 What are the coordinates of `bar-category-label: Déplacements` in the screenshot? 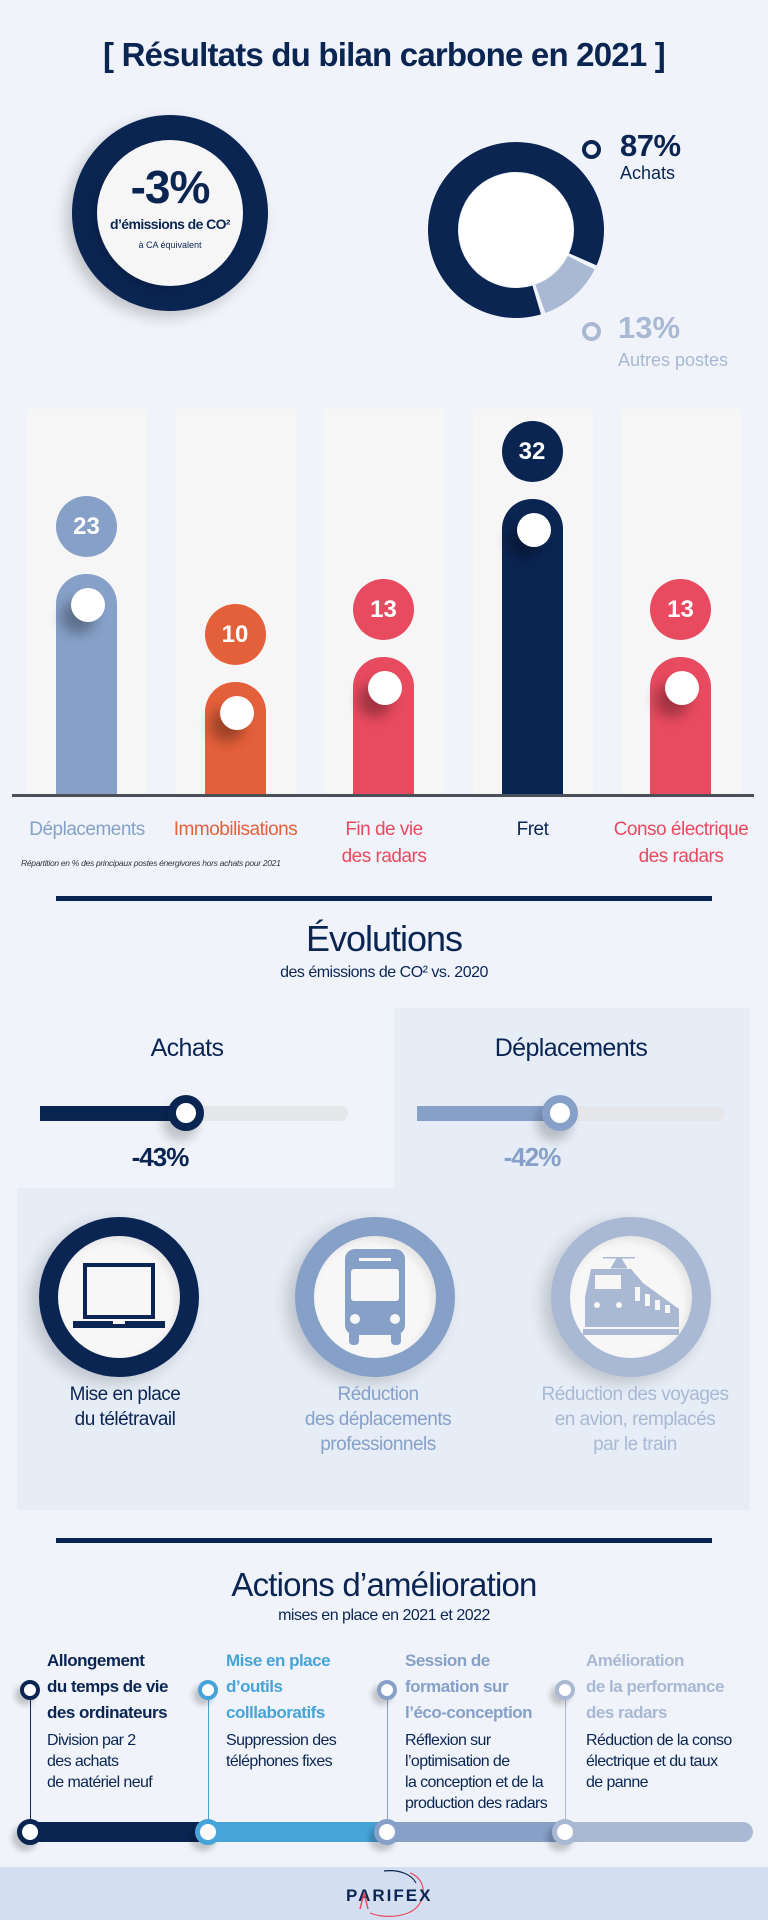 It's located at (87, 829).